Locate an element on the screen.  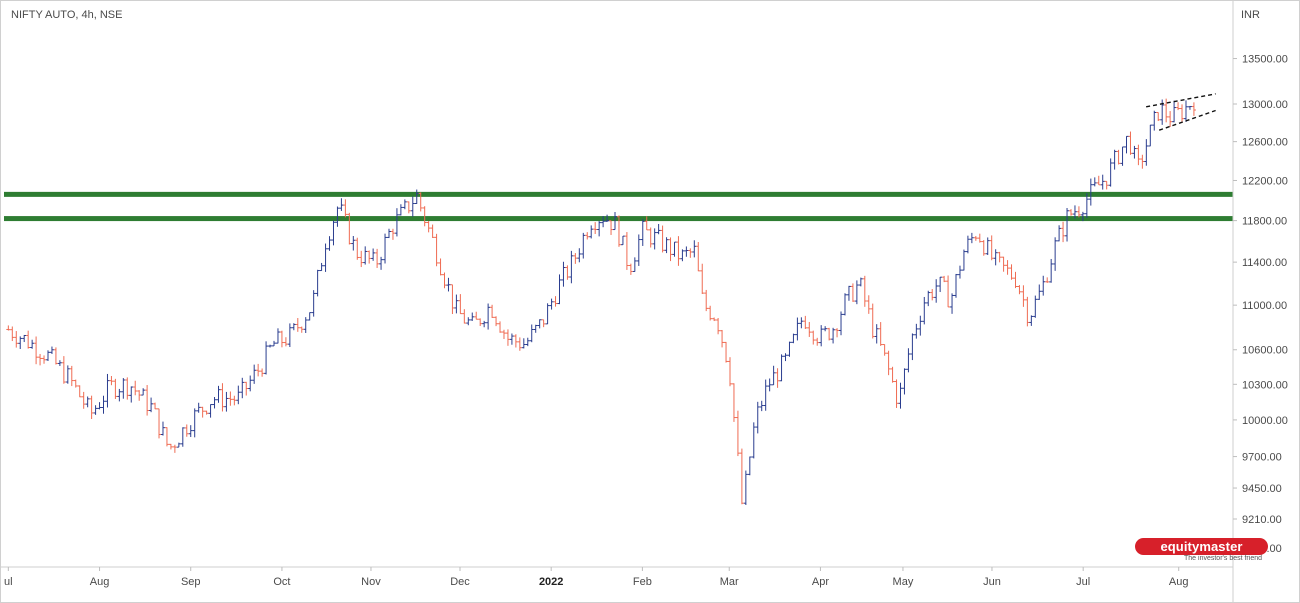
x-tick-label: Apr is located at coordinates (820, 582).